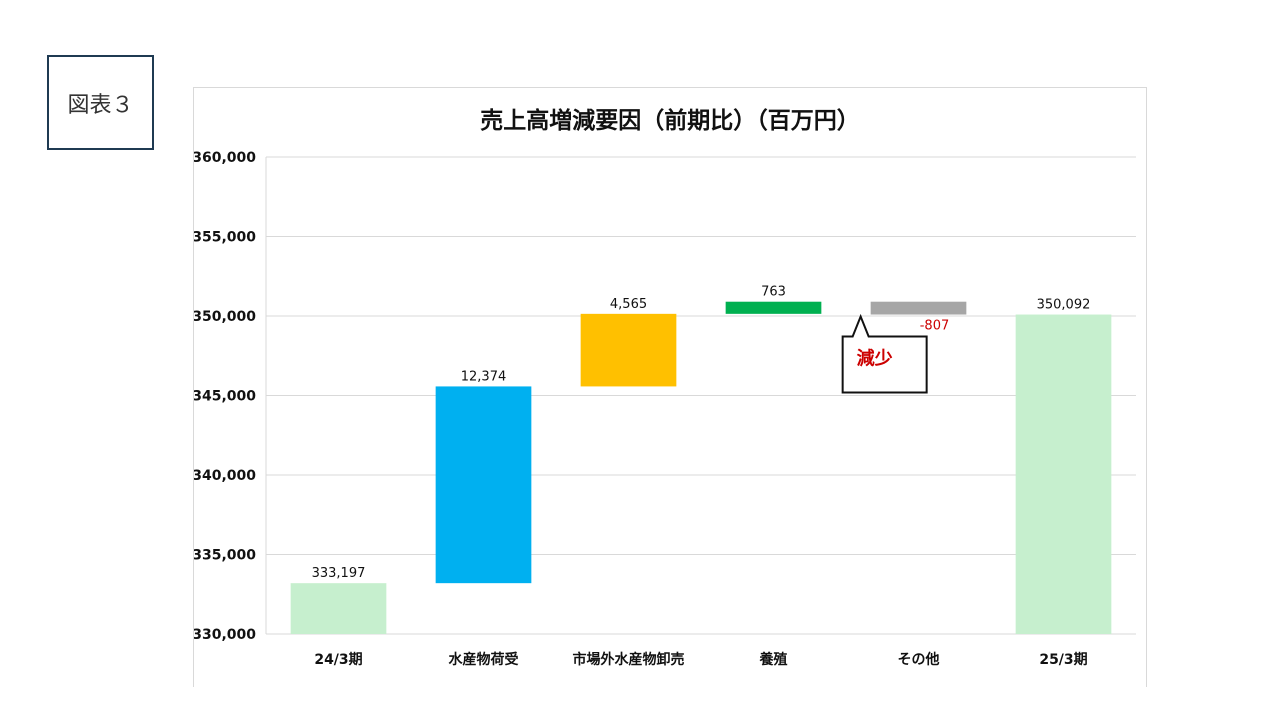 This screenshot has width=1280, height=720. What do you see at coordinates (225, 158) in the screenshot?
I see `y-tick-label: 360,000` at bounding box center [225, 158].